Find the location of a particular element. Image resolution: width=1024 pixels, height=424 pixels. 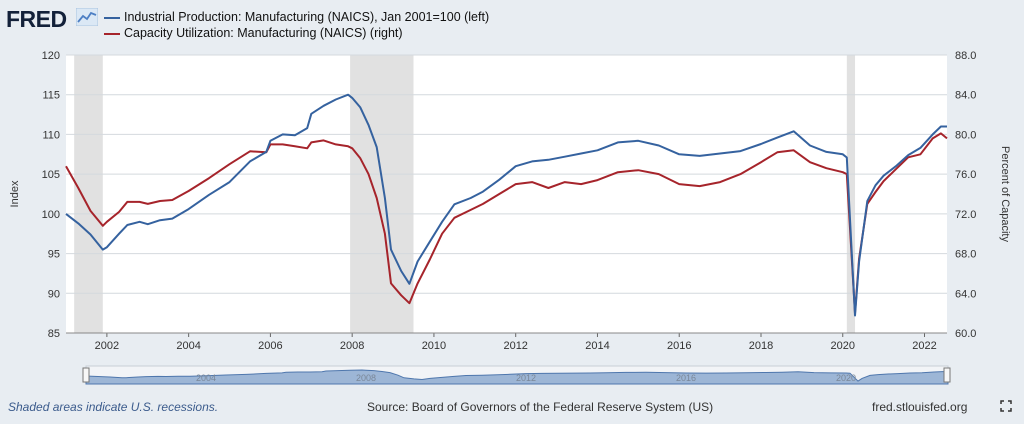

fred-url-link: fred.stlouisfed.org is located at coordinates (920, 407).